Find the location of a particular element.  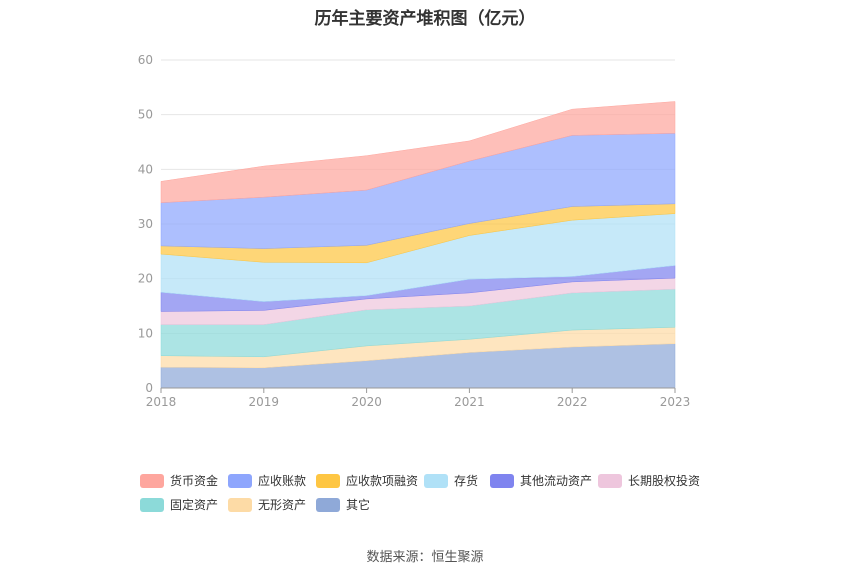

legend-label: 无形资产 is located at coordinates (282, 505).